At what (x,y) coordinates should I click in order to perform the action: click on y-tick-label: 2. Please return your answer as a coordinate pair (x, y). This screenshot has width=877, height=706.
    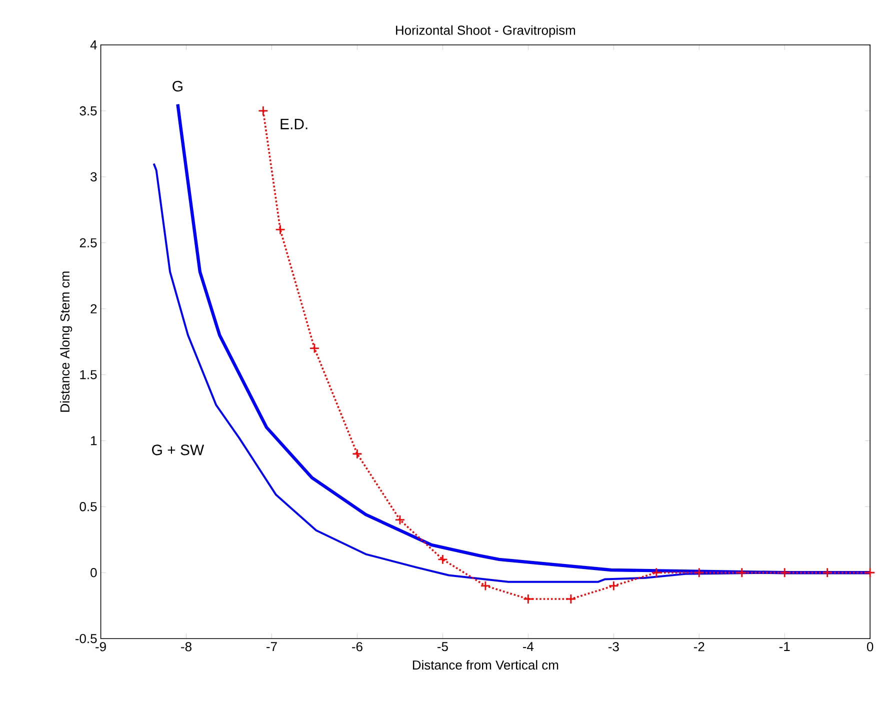
    Looking at the image, I should click on (93, 309).